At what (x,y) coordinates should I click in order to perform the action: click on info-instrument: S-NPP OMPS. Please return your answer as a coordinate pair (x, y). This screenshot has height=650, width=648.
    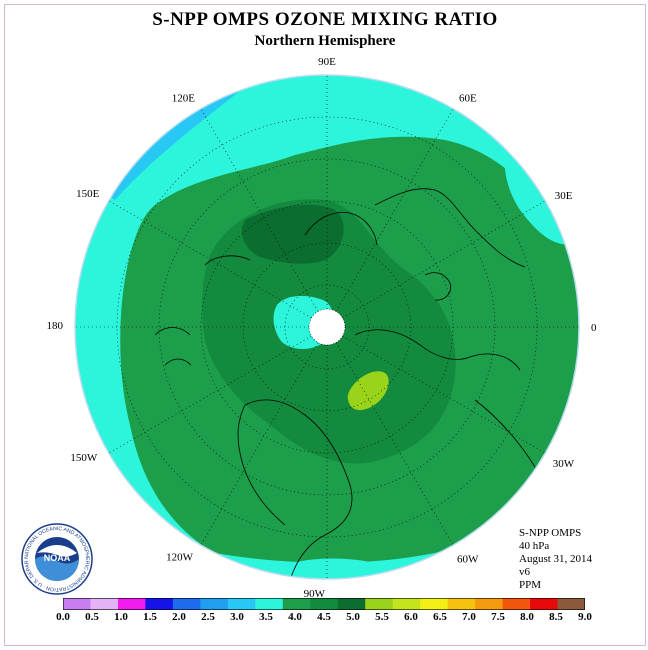
    Looking at the image, I should click on (550, 533).